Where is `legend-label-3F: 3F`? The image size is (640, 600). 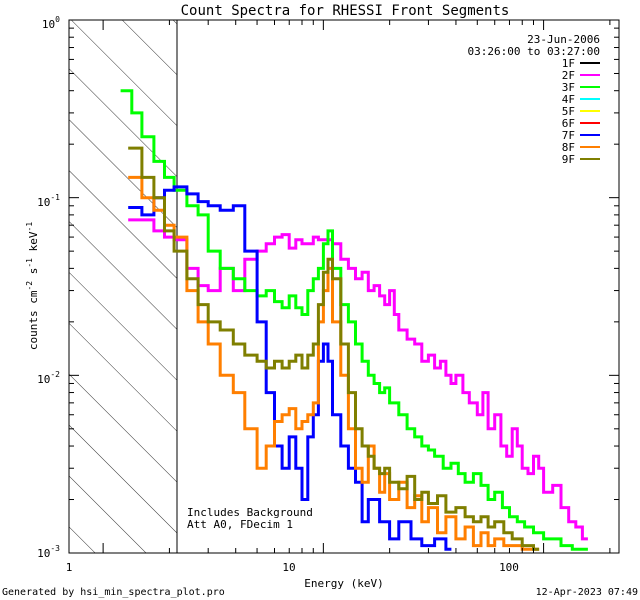 legend-label-3F: 3F is located at coordinates (568, 87).